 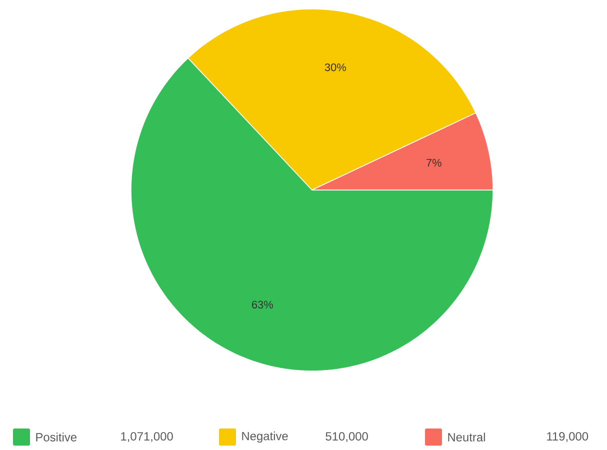 What do you see at coordinates (56, 437) in the screenshot?
I see `legend-label: Positive` at bounding box center [56, 437].